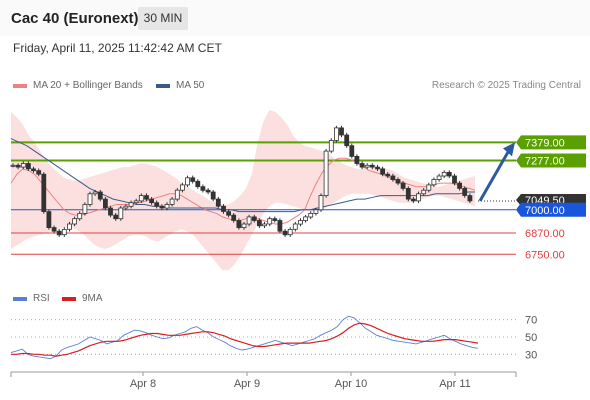 The image size is (590, 400). I want to click on rsi-line, so click(244, 337).